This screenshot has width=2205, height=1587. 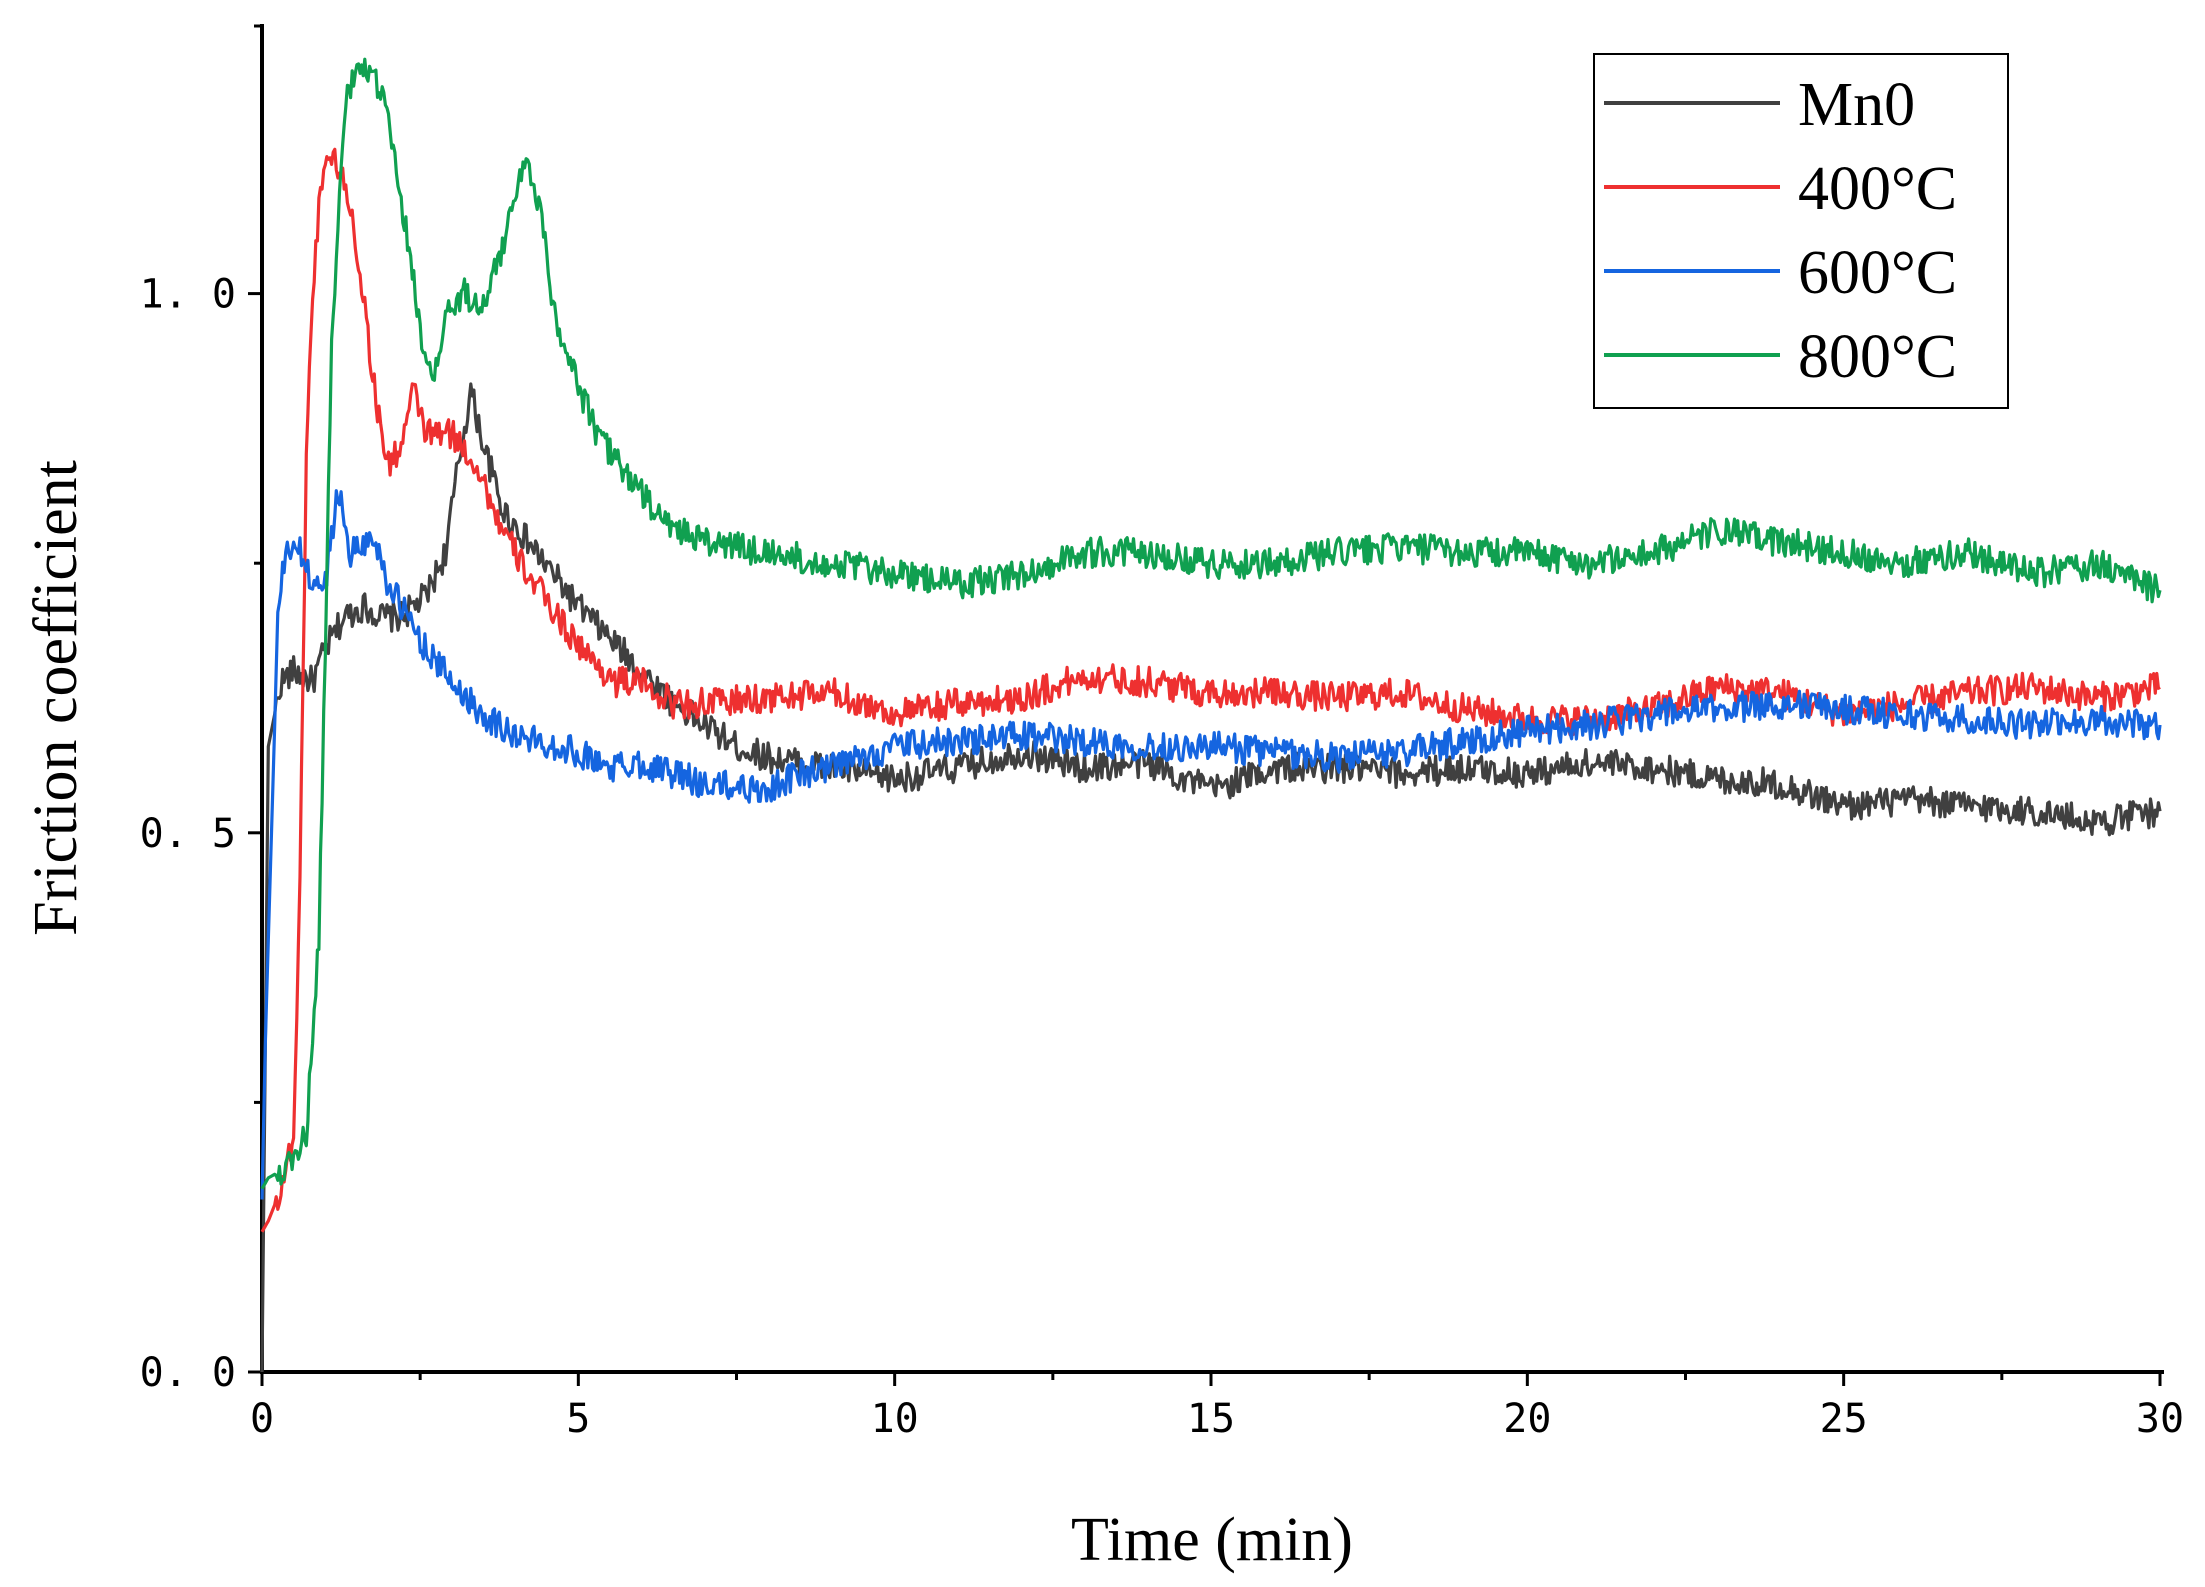 I want to click on y-ticks: 0. 0 0. 5 1. 0, so click(x=201, y=710).